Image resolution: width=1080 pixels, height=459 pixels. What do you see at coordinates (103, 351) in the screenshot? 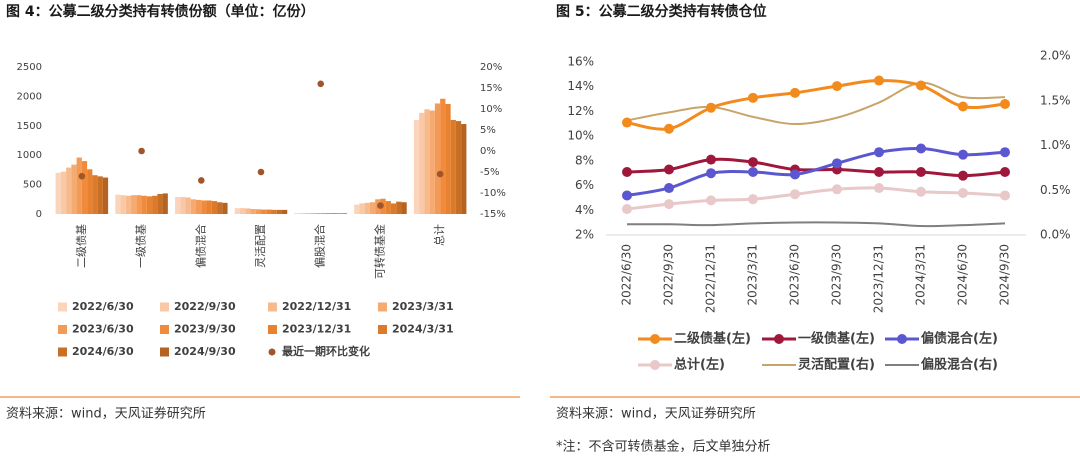
I see `legend-label: 2024/6/30` at bounding box center [103, 351].